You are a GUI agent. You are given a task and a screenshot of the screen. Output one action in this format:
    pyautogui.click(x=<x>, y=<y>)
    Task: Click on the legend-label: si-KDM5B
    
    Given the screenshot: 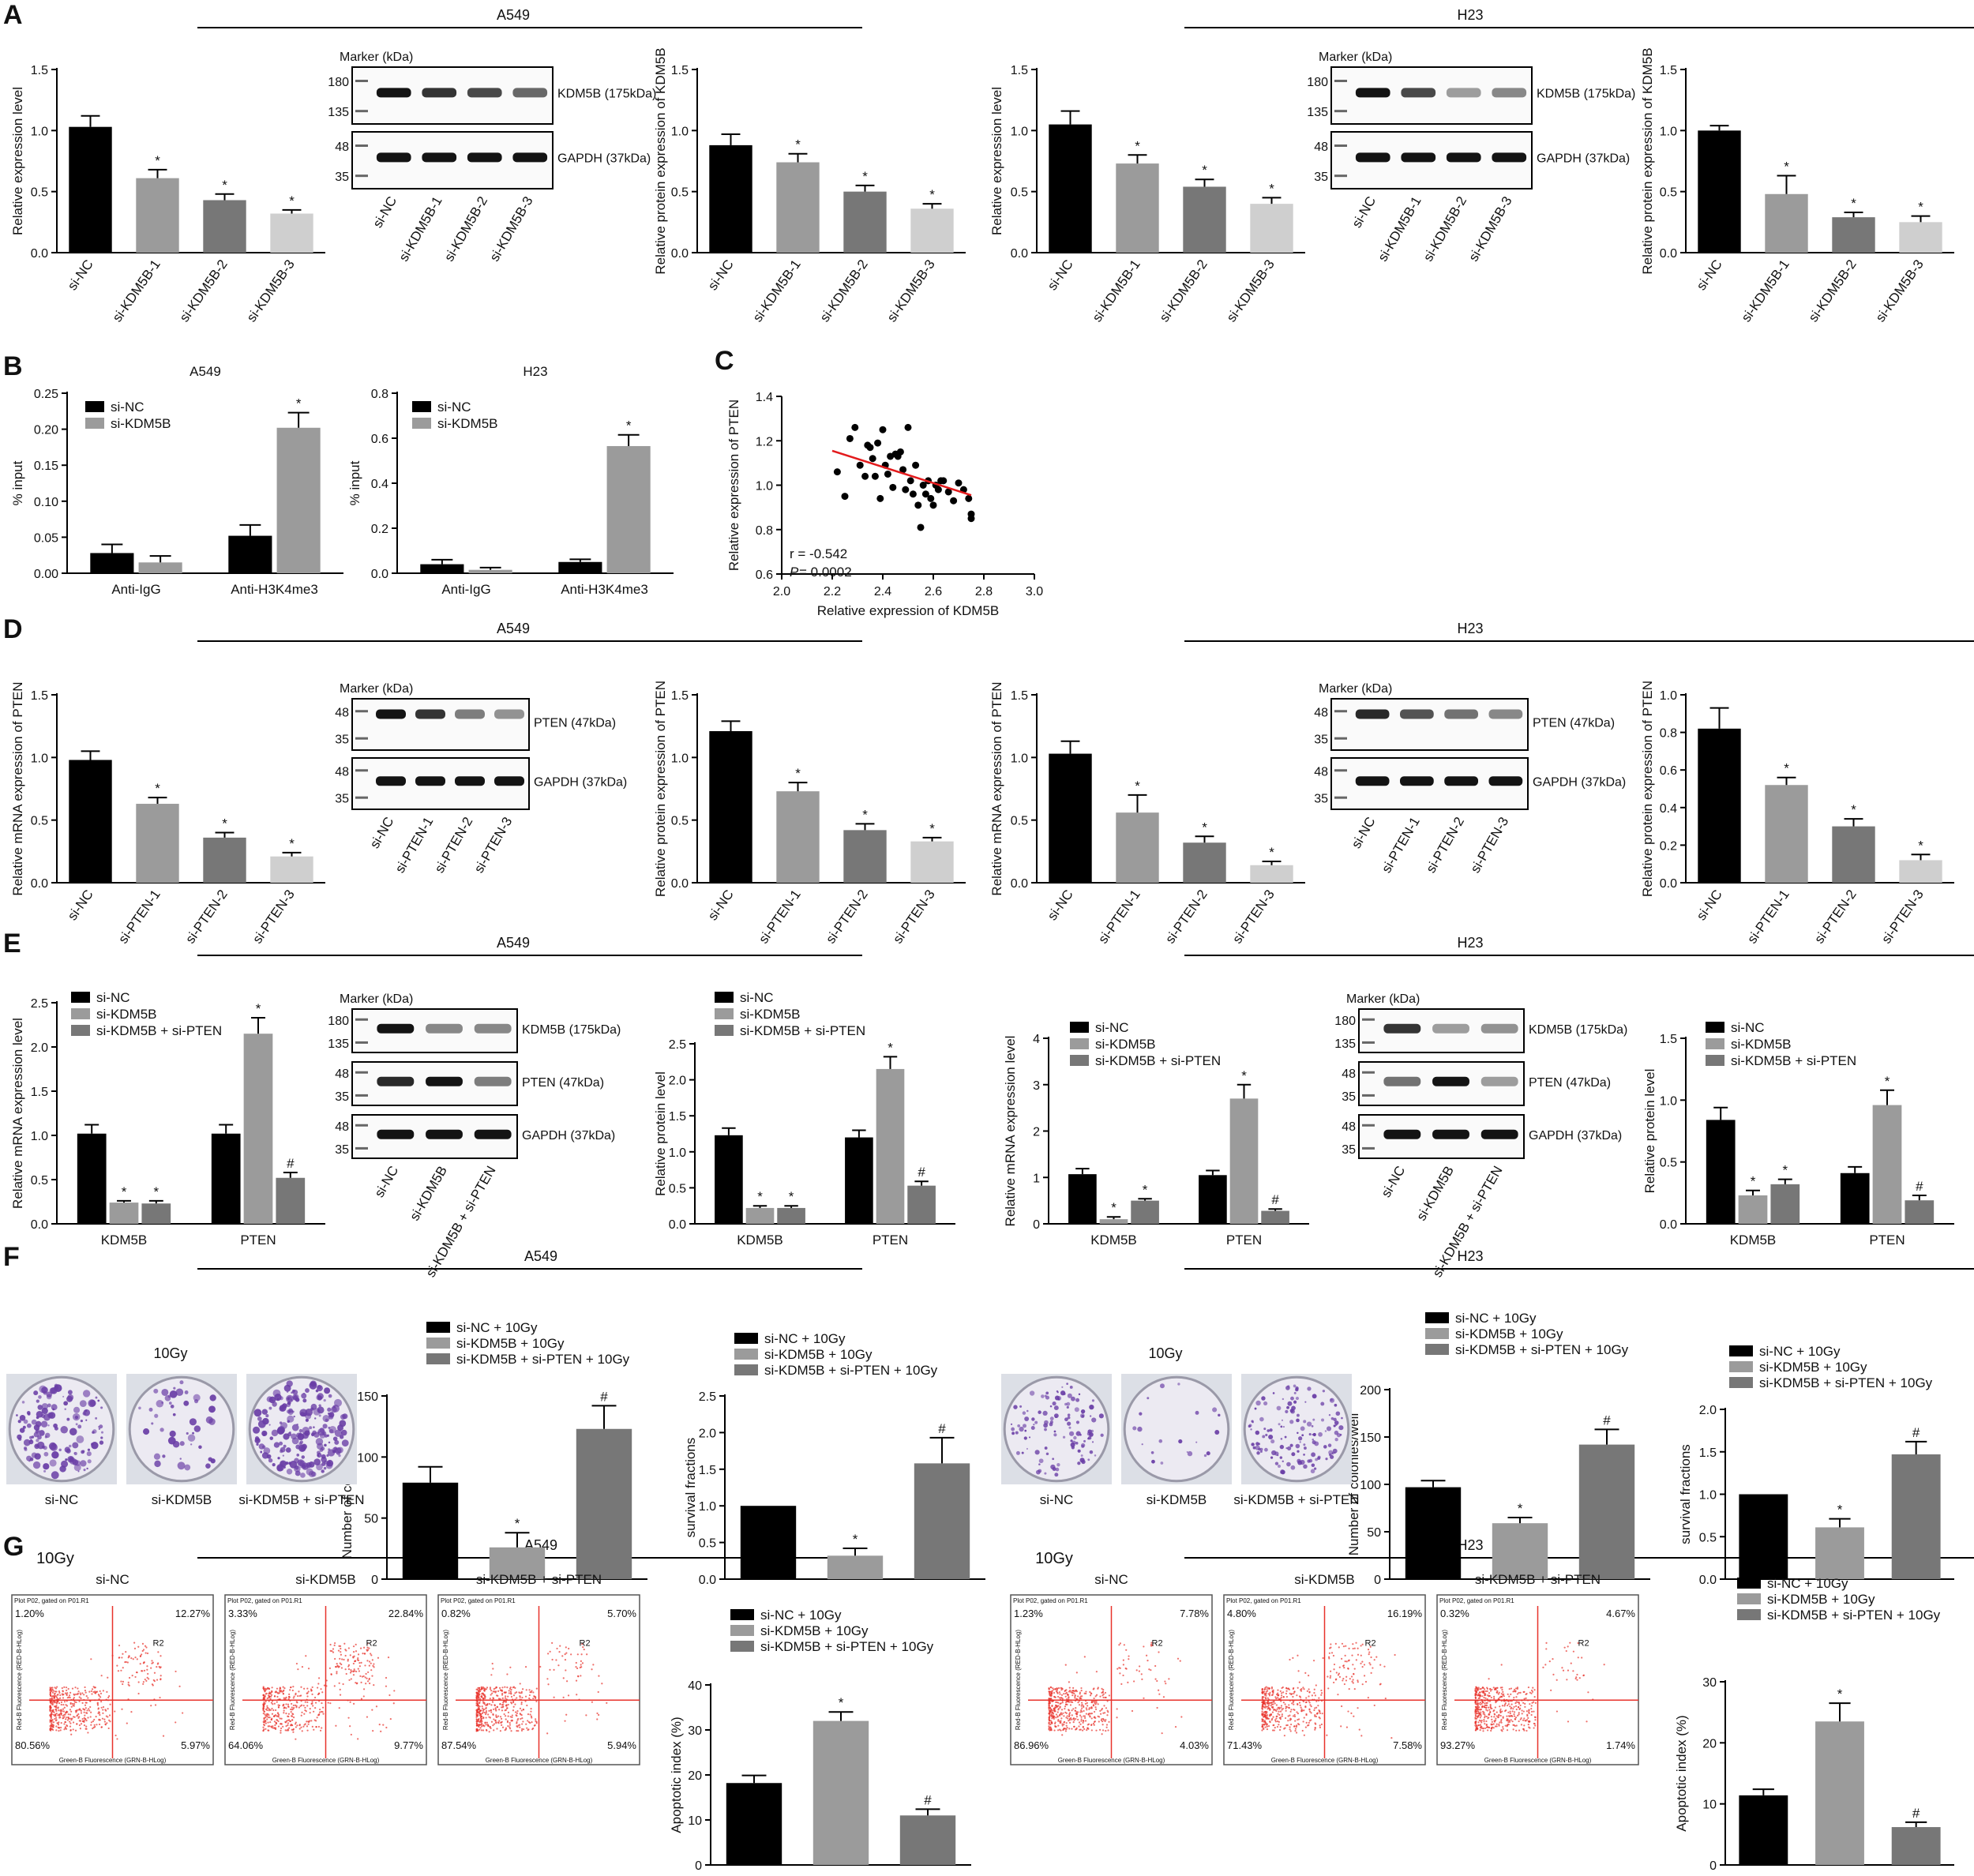 What is the action you would take?
    pyautogui.click(x=467, y=423)
    